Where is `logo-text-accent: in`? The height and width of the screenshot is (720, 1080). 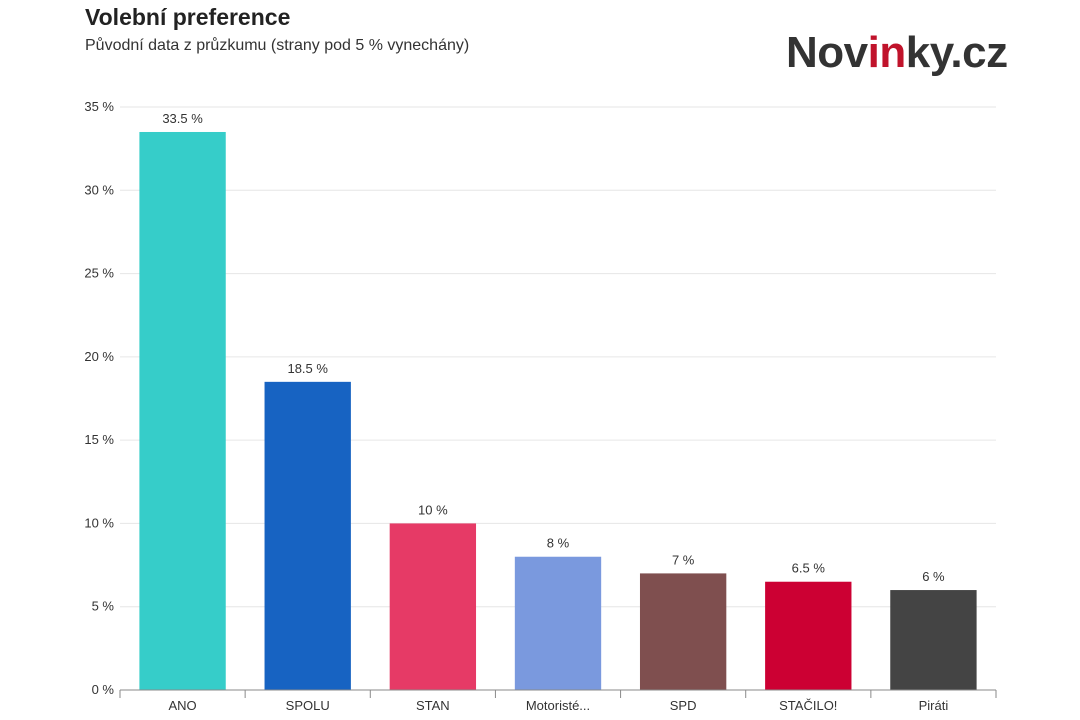 logo-text-accent: in is located at coordinates (887, 52).